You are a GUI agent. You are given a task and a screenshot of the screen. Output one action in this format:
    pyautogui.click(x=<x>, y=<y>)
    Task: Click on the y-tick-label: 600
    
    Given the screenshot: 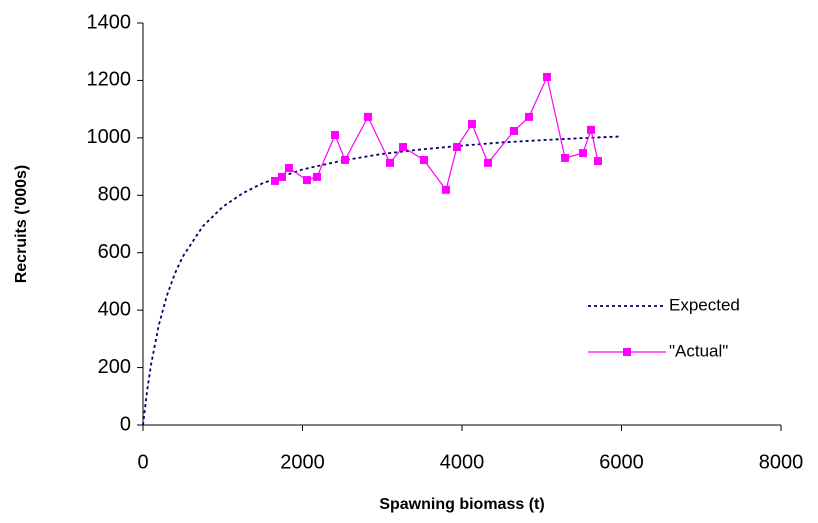 What is the action you would take?
    pyautogui.click(x=114, y=252)
    